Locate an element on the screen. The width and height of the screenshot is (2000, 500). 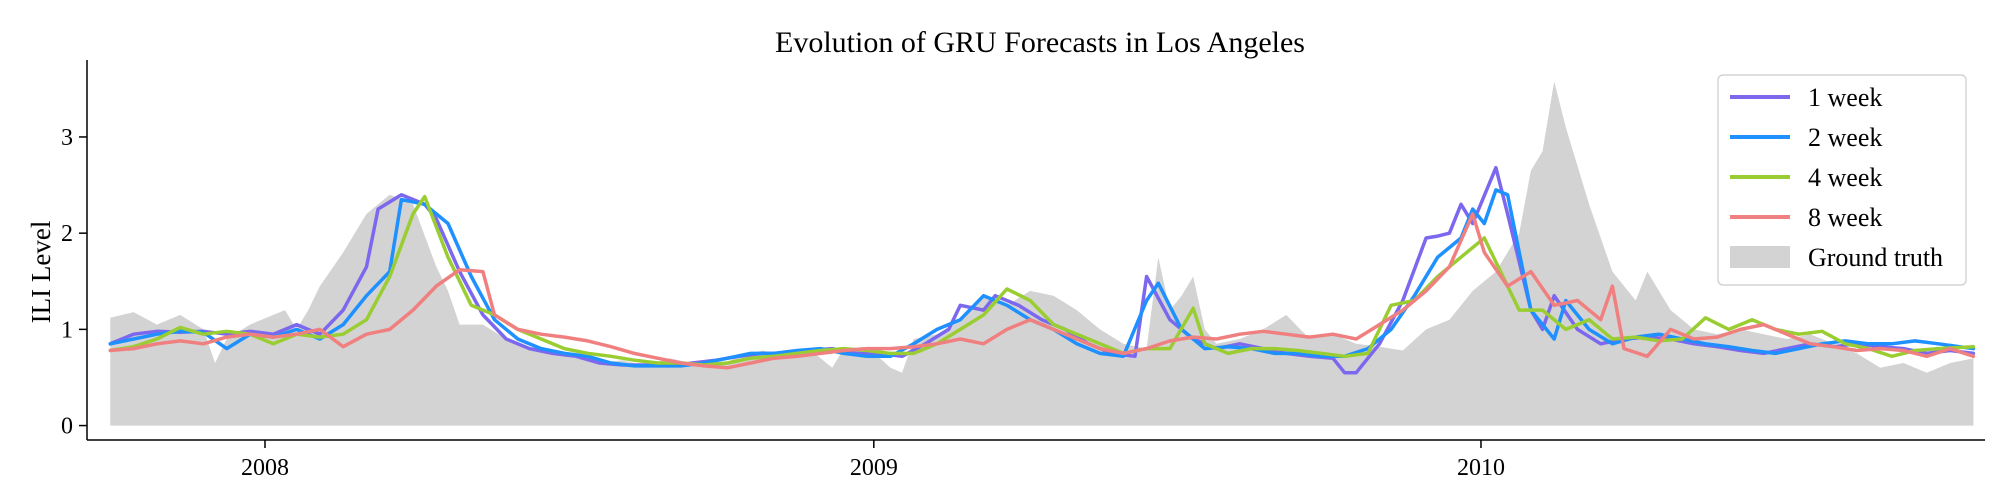
legend-label: 8 week is located at coordinates (1845, 217).